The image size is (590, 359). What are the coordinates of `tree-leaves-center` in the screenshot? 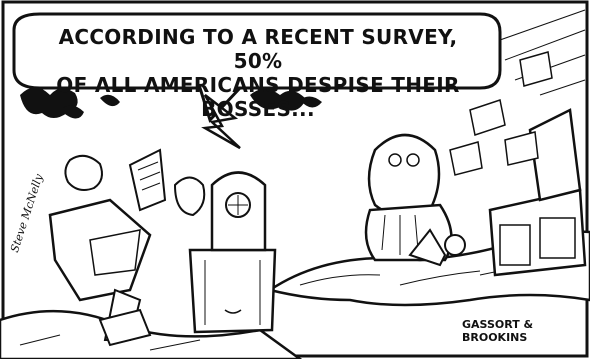 It's located at (286, 100).